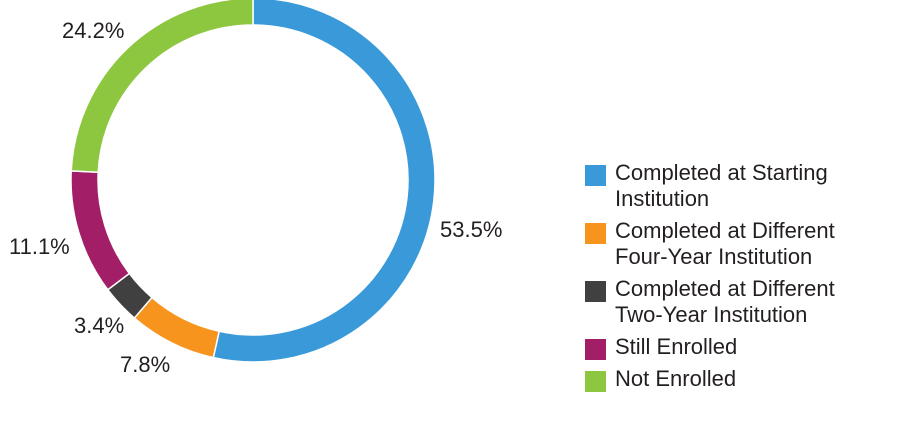 The height and width of the screenshot is (425, 897). Describe the element at coordinates (99, 325) in the screenshot. I see `data-label-3: 3.4%` at that location.